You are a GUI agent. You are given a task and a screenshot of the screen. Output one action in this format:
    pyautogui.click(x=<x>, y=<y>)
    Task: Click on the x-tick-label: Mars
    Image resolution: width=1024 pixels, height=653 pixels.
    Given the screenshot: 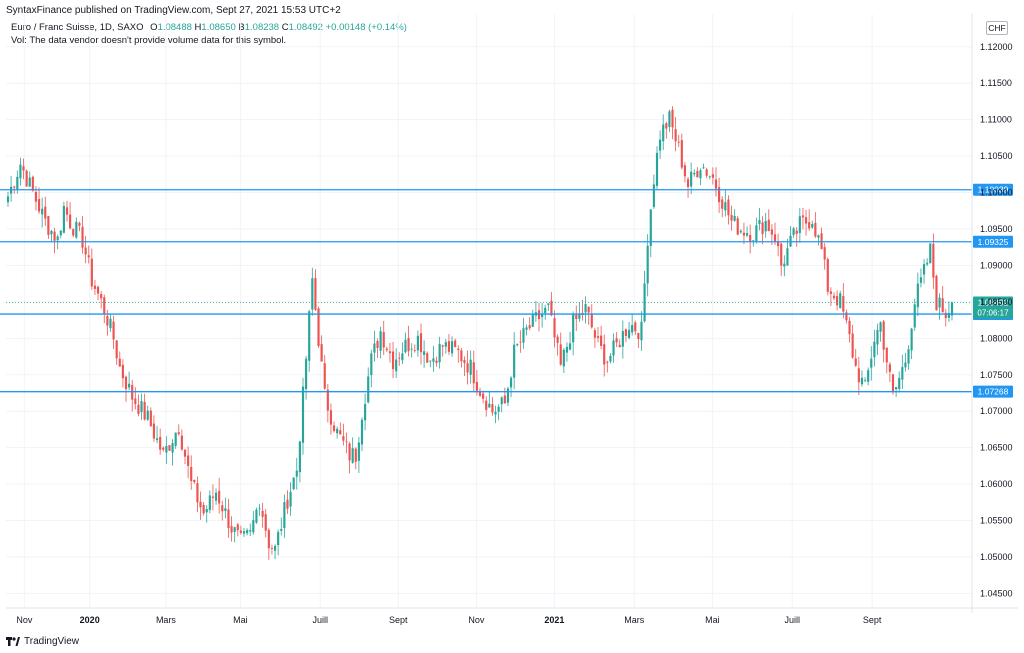 What is the action you would take?
    pyautogui.click(x=634, y=620)
    